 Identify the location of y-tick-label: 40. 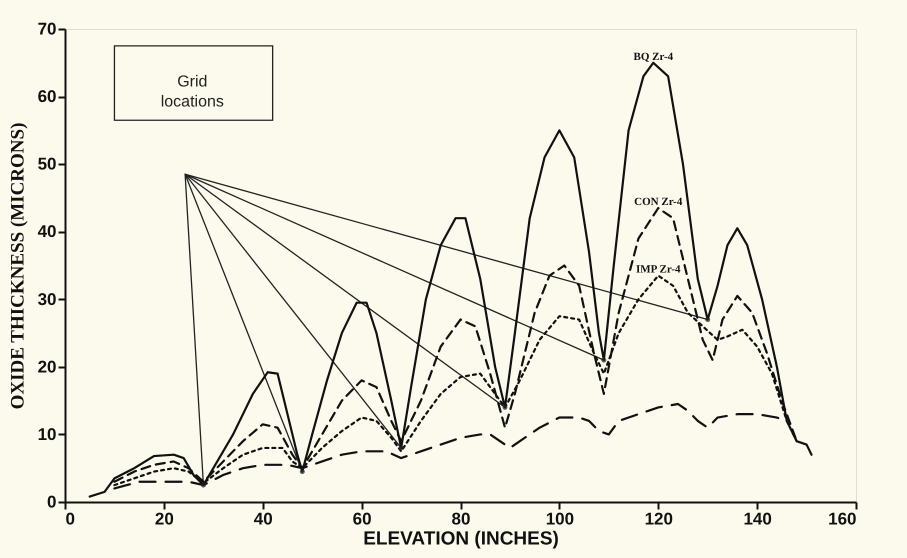
(47, 232).